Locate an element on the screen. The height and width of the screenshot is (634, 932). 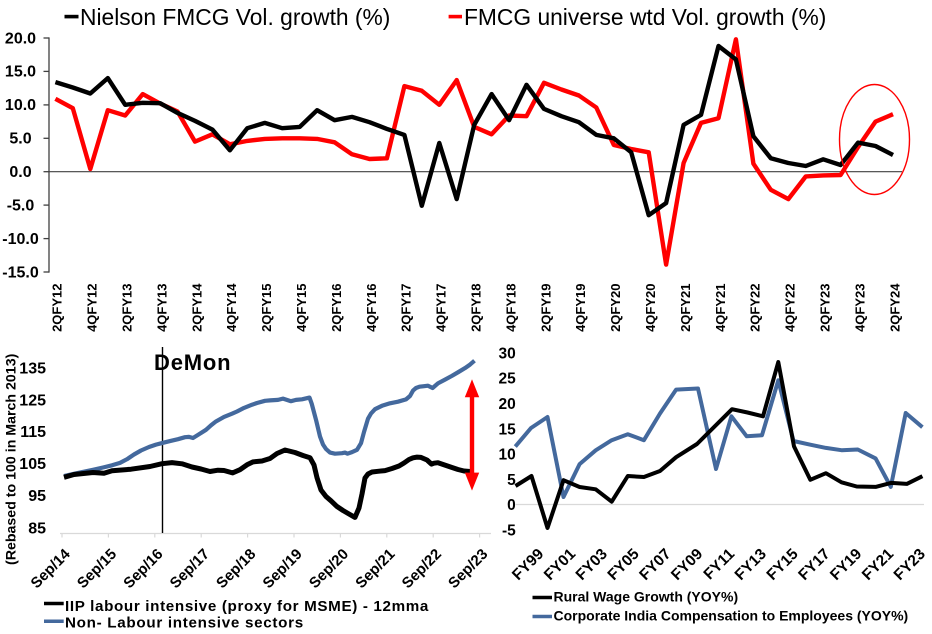
svg-text: 4QFY21 is located at coordinates (720, 308).